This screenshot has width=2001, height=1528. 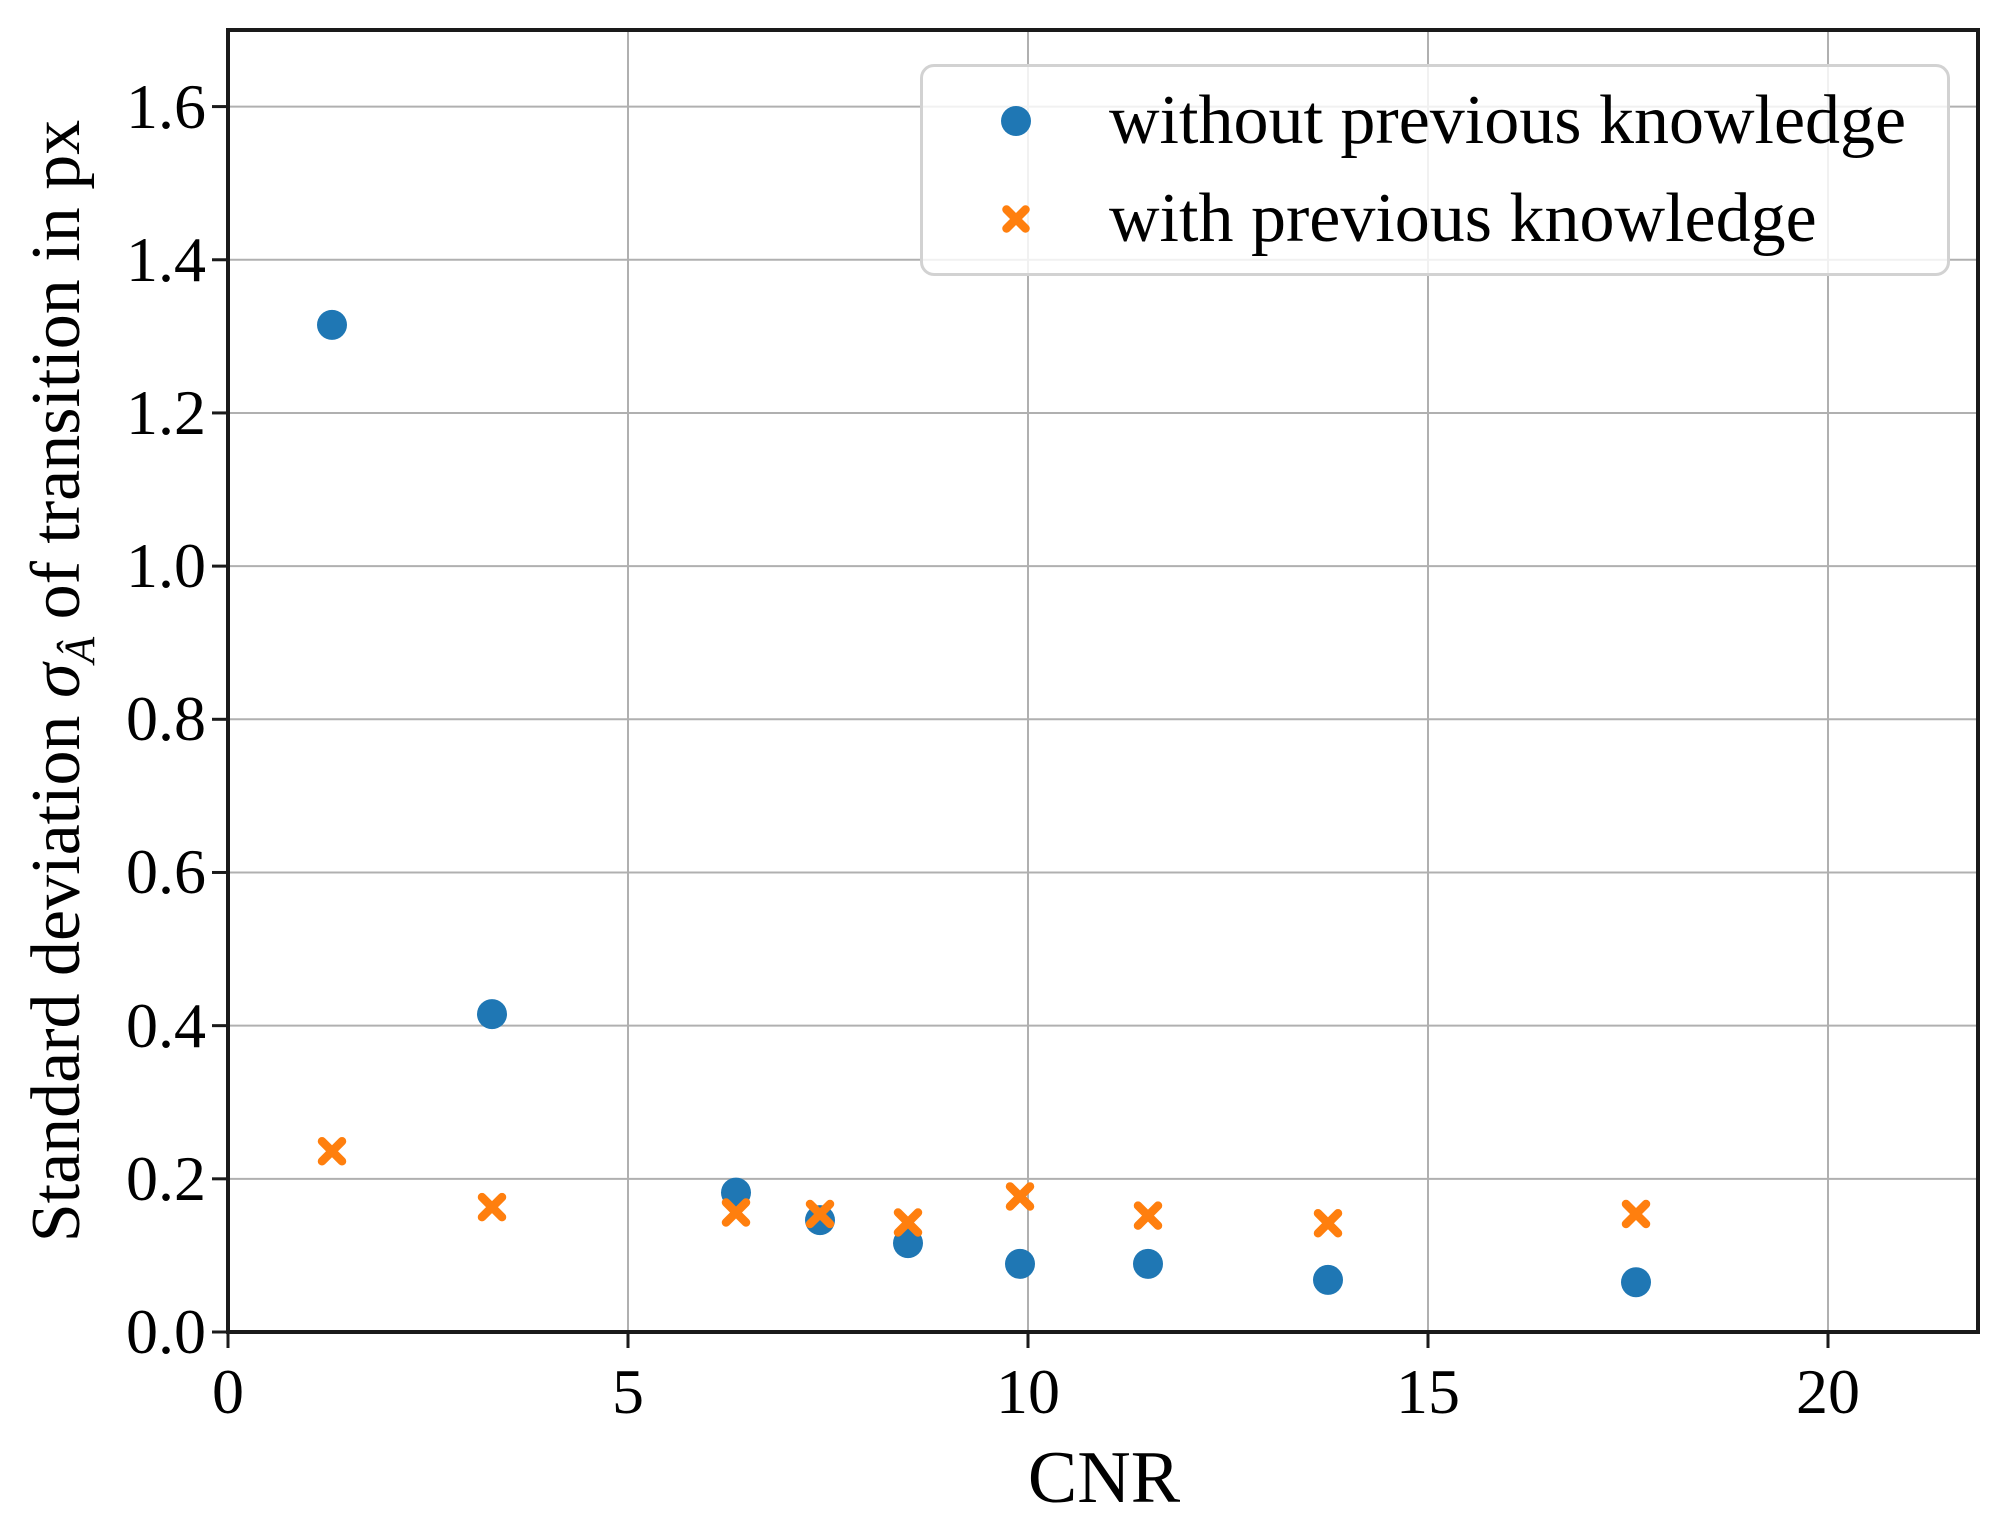 I want to click on y-axis-label-suffix: of transition in px, so click(x=56, y=378).